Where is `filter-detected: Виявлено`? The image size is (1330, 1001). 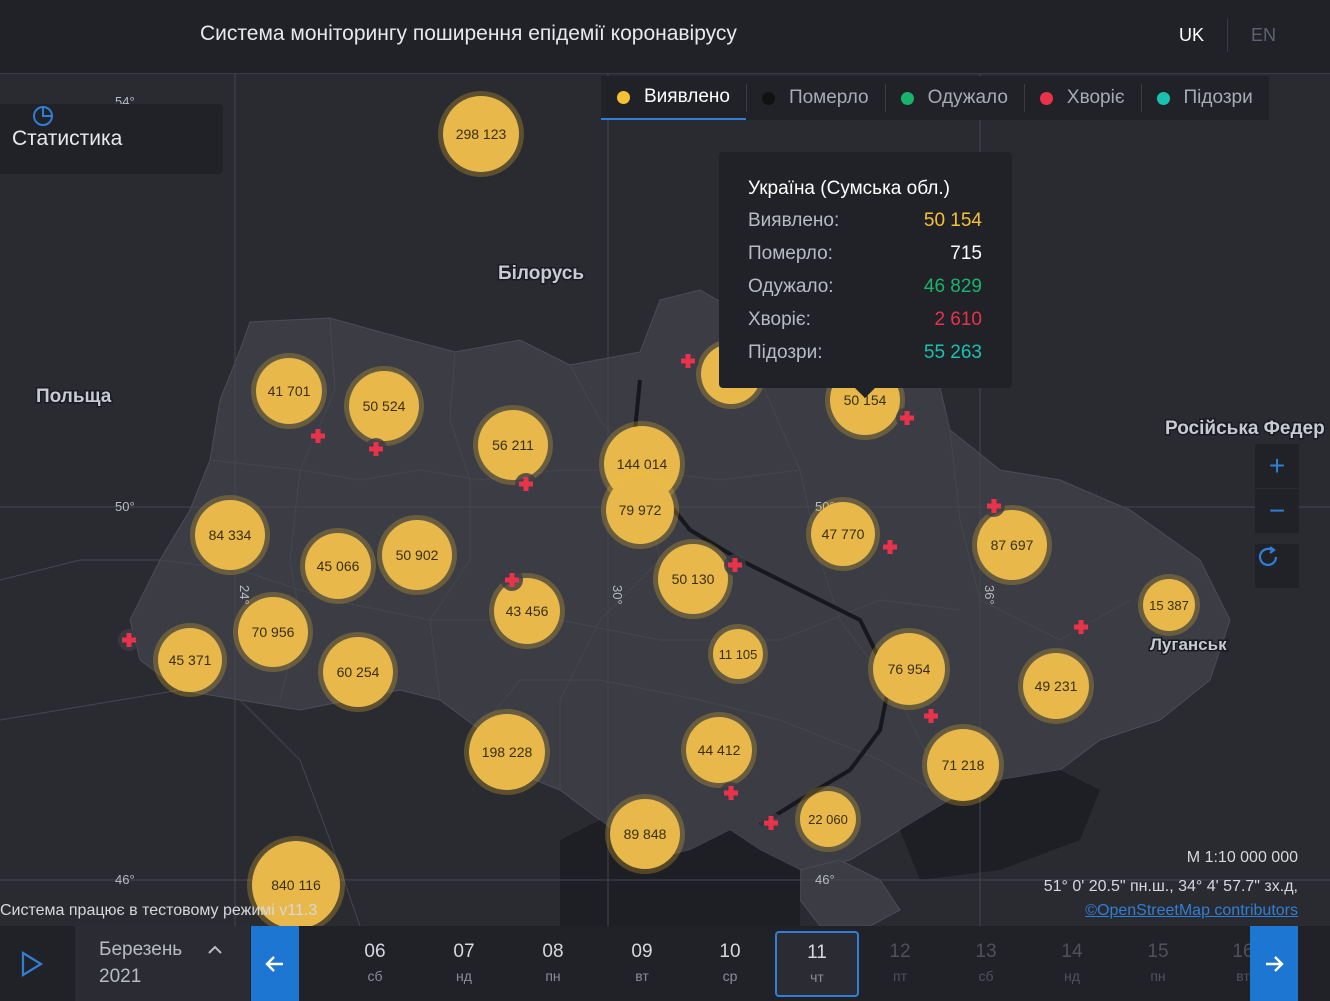 filter-detected: Виявлено is located at coordinates (673, 98).